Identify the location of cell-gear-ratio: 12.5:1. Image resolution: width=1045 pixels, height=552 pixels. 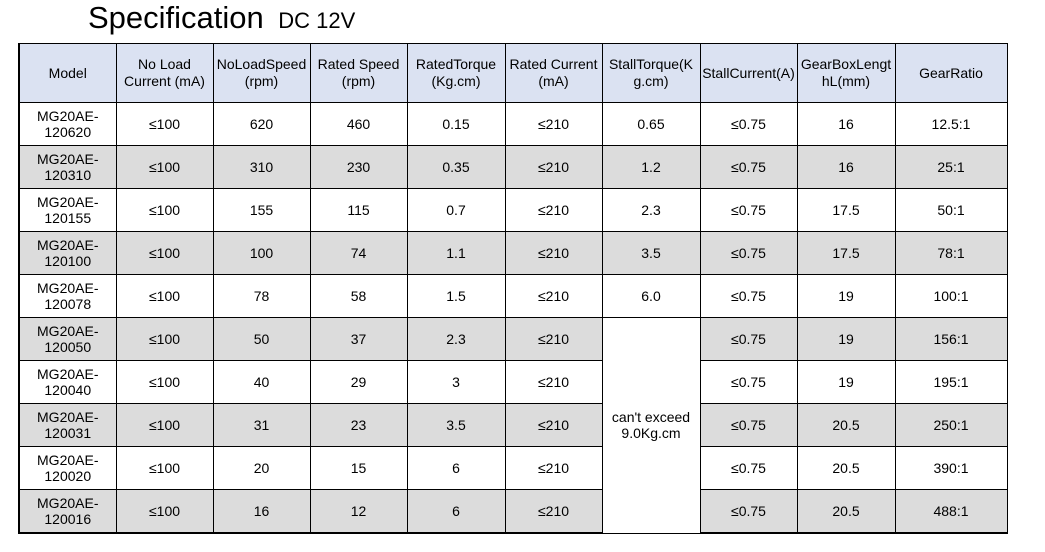
(951, 124).